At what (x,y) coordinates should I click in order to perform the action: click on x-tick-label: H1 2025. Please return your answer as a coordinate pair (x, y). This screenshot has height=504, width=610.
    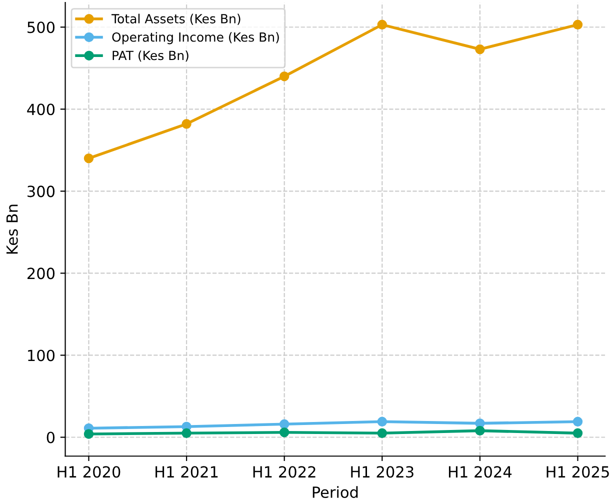
    Looking at the image, I should click on (577, 472).